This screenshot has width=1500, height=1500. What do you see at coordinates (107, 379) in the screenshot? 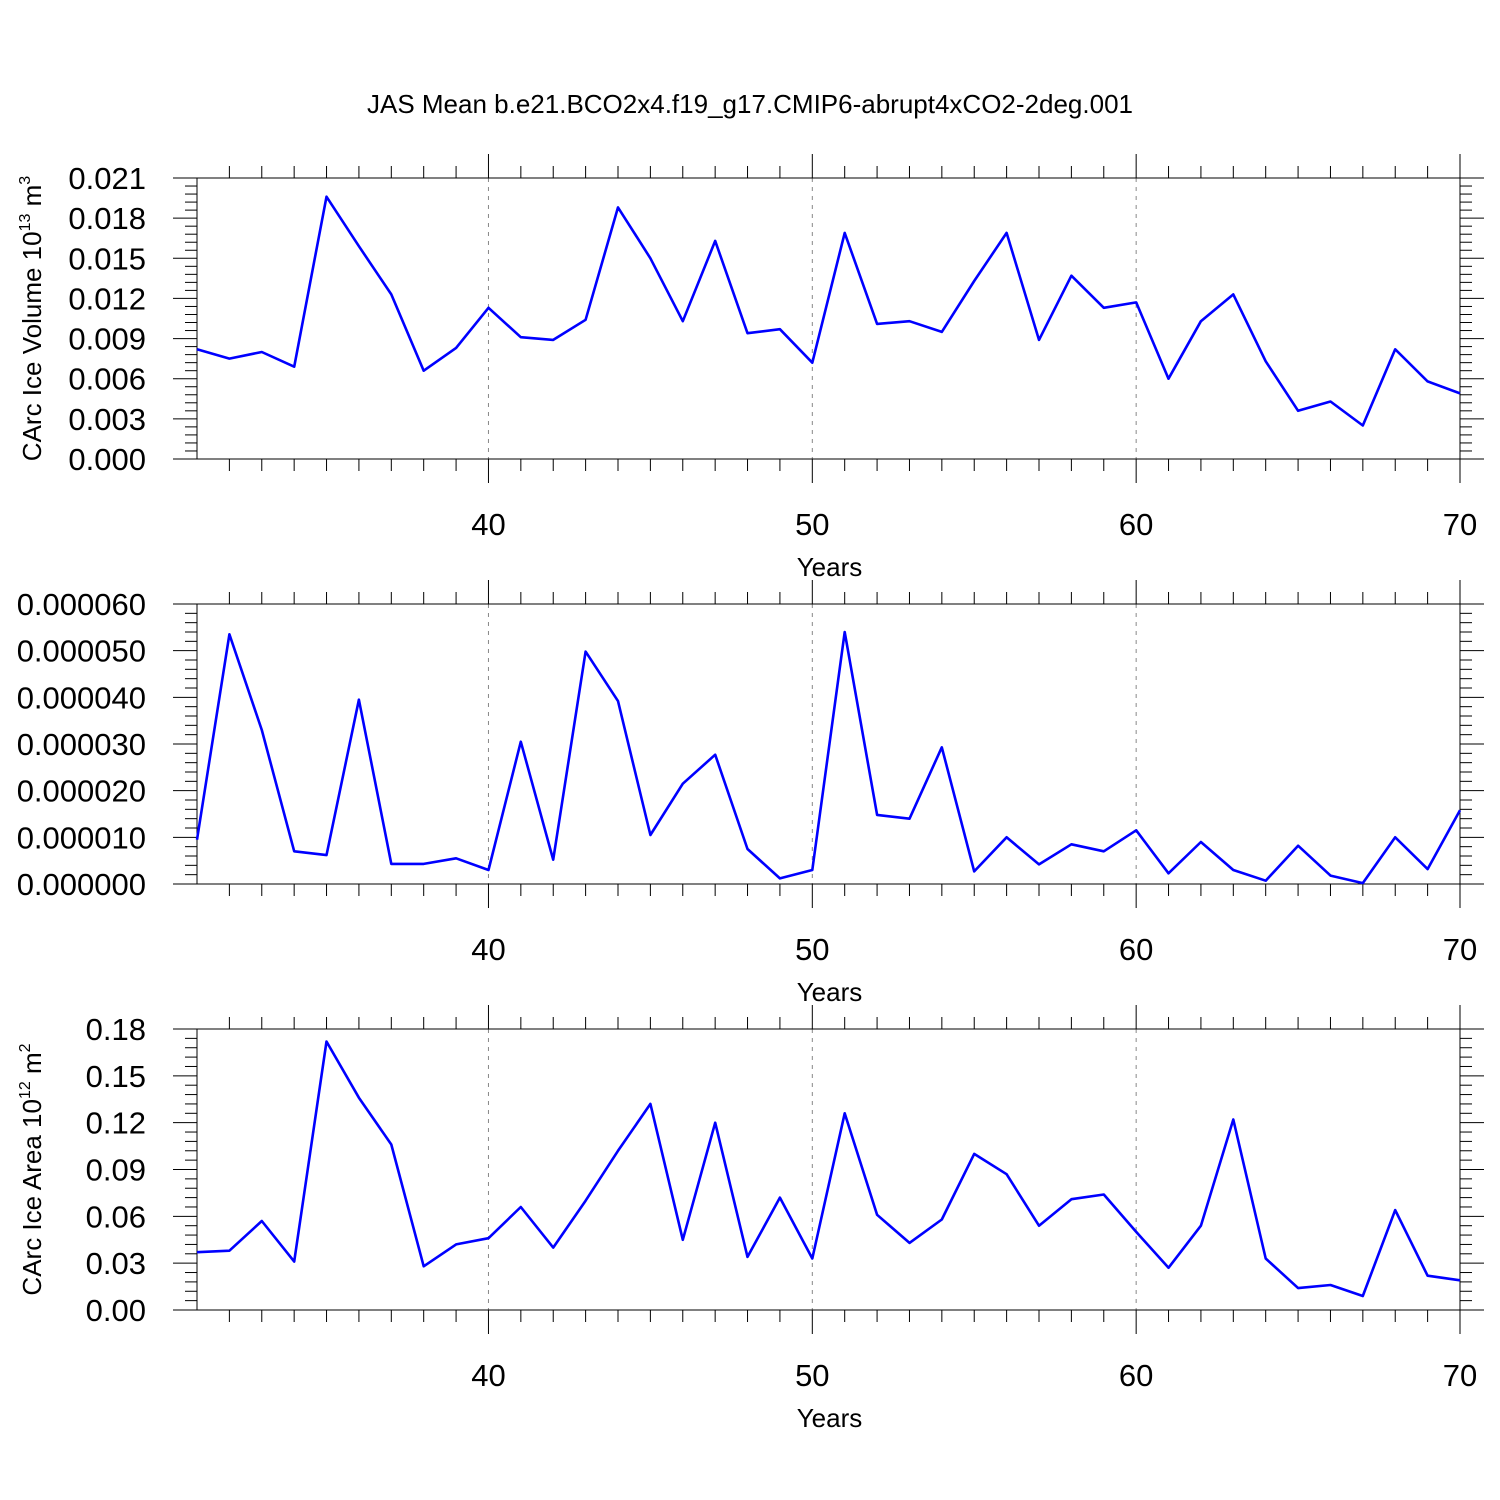
I see `y-tick-label: 0.006` at bounding box center [107, 379].